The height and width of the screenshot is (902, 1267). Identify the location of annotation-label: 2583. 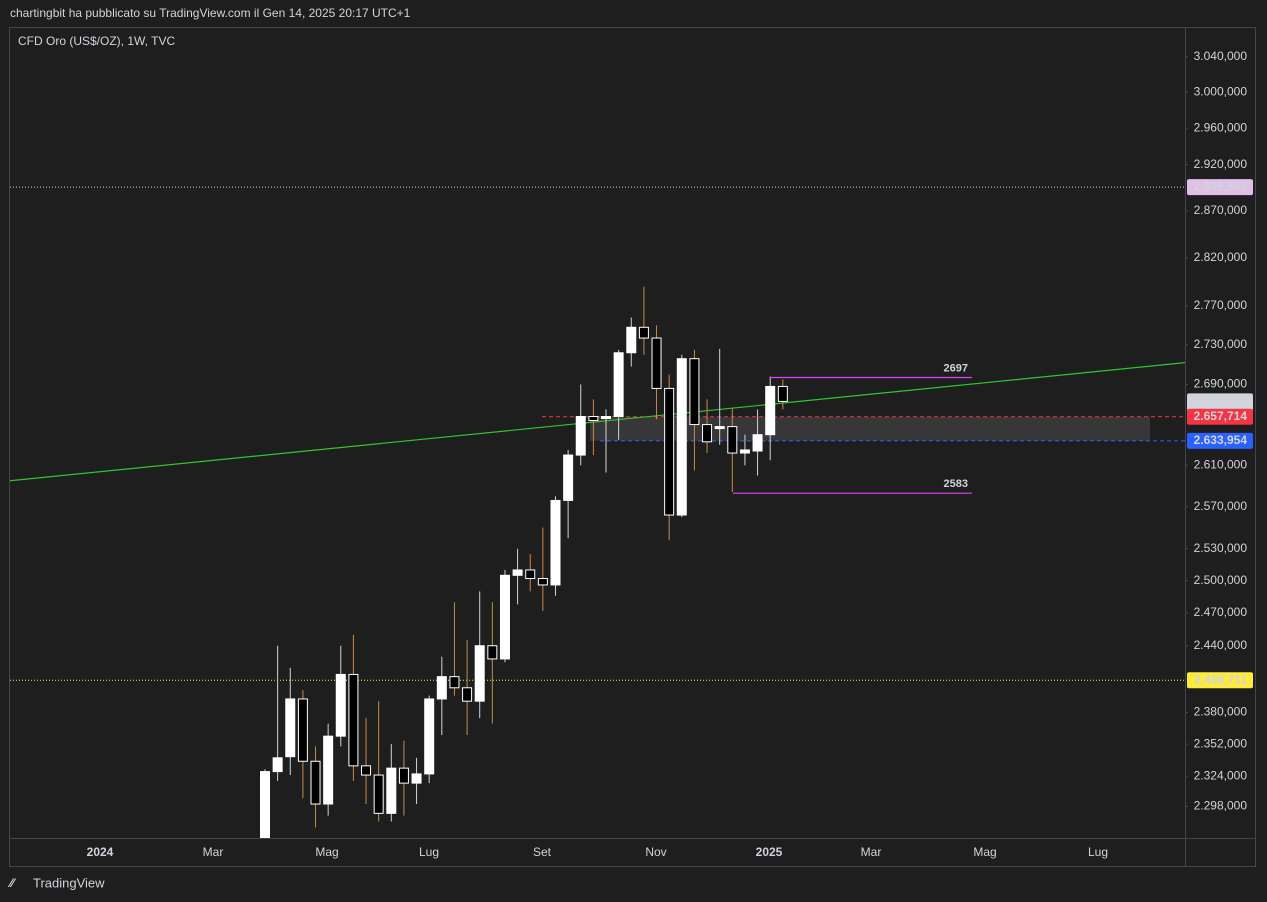
(956, 484).